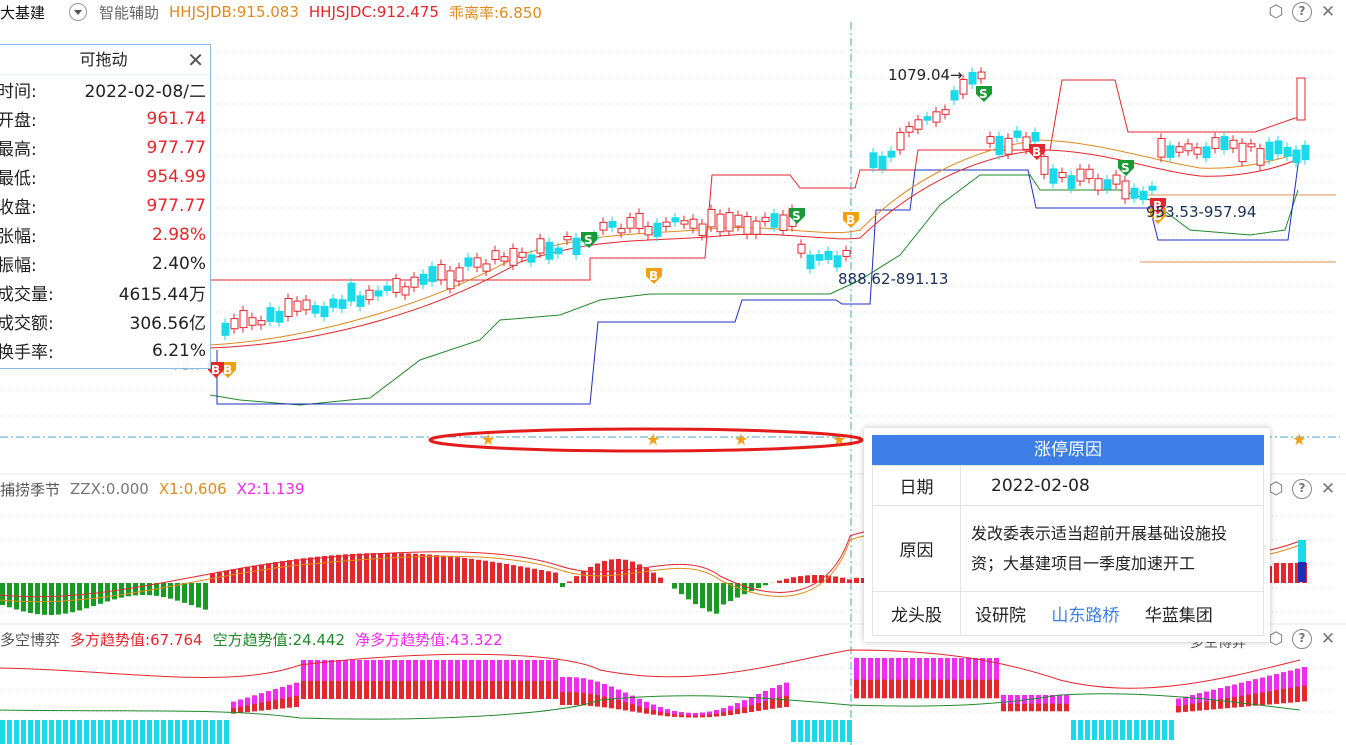 This screenshot has height=745, width=1346. I want to click on indicator-name: 智能辅助, so click(129, 12).